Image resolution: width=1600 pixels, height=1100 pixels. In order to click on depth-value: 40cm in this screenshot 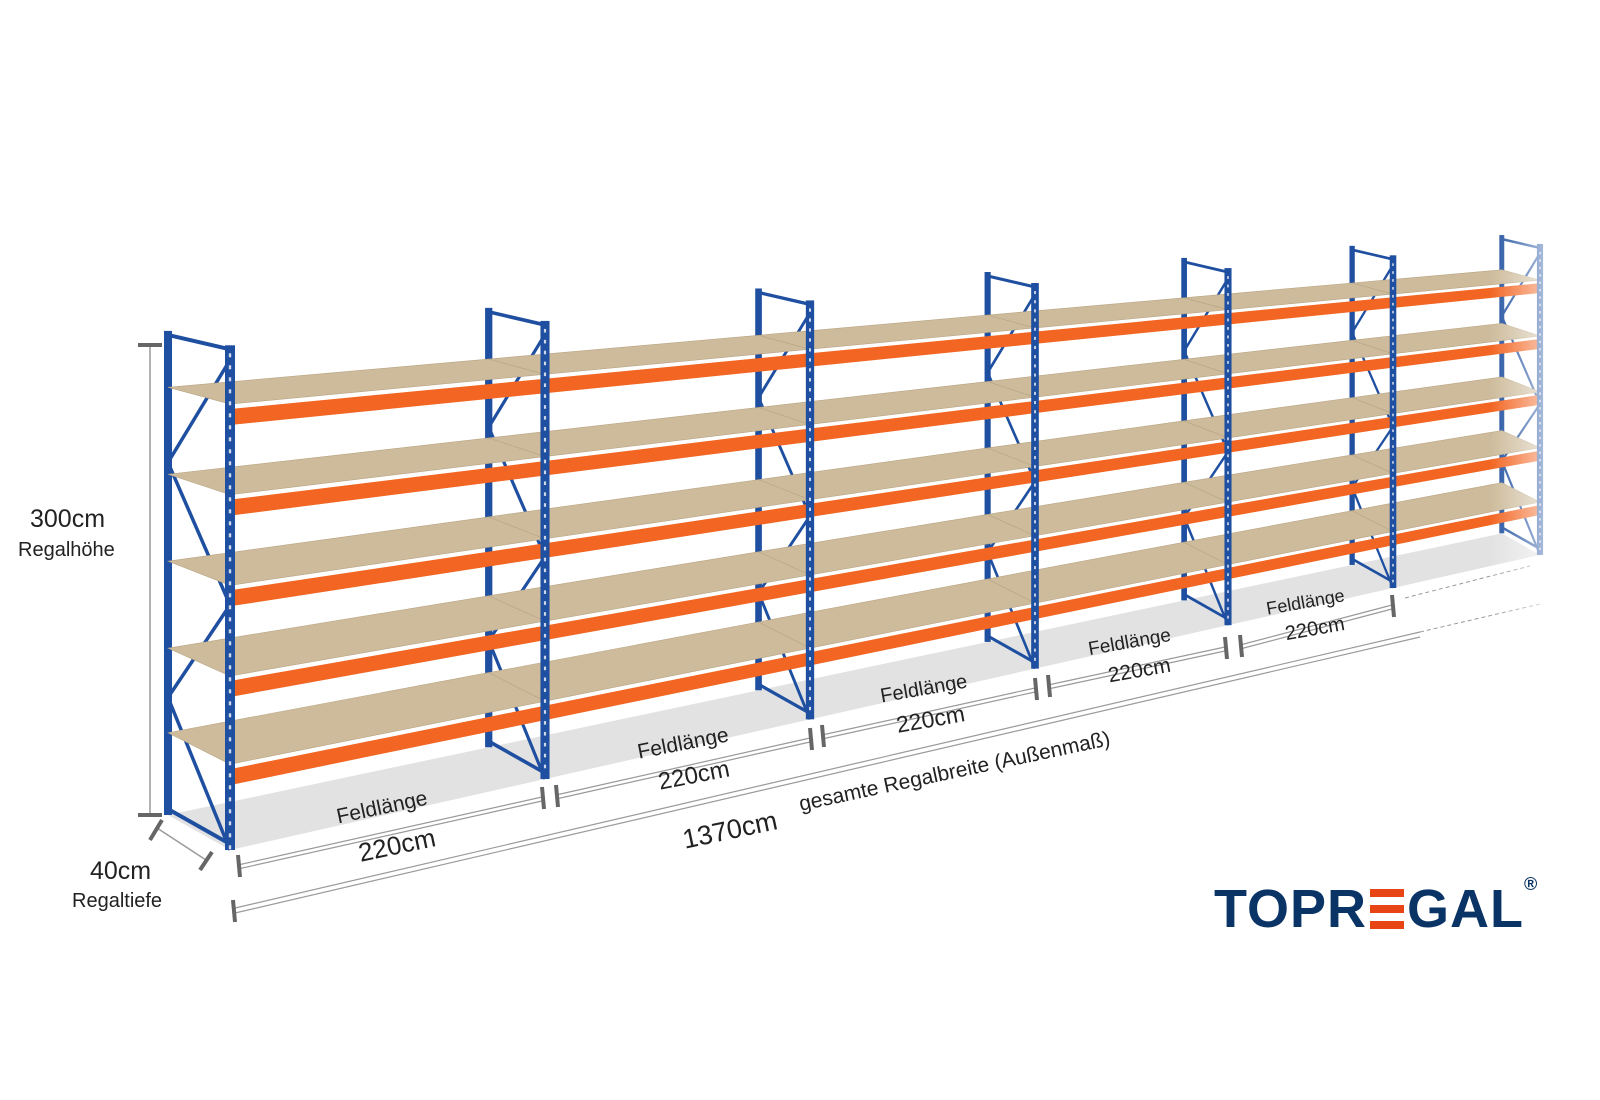, I will do `click(121, 871)`.